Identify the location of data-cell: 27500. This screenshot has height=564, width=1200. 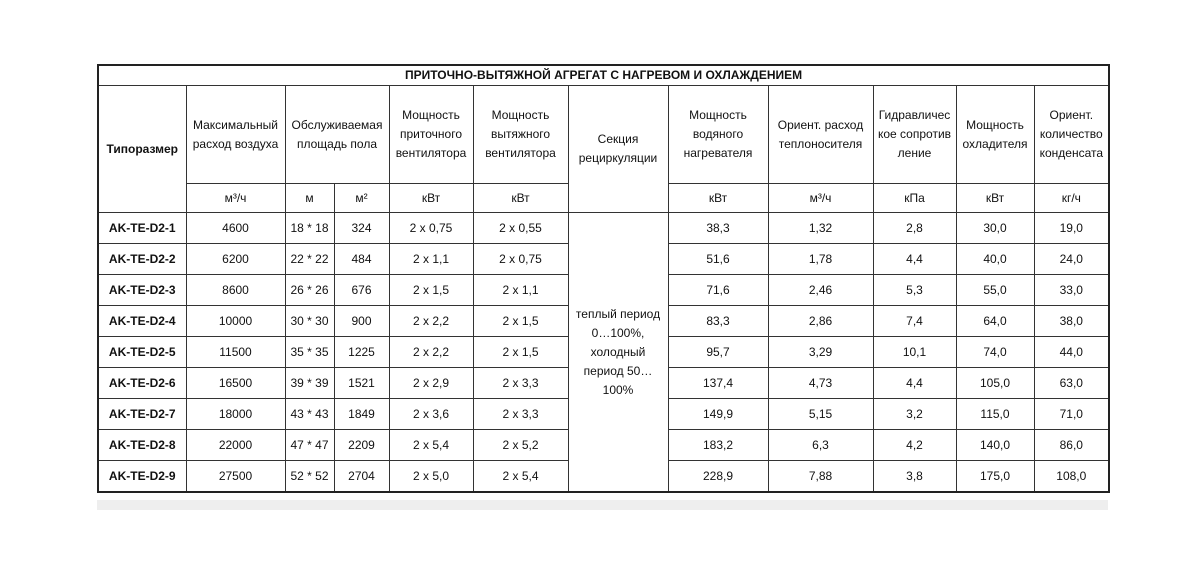
(235, 476).